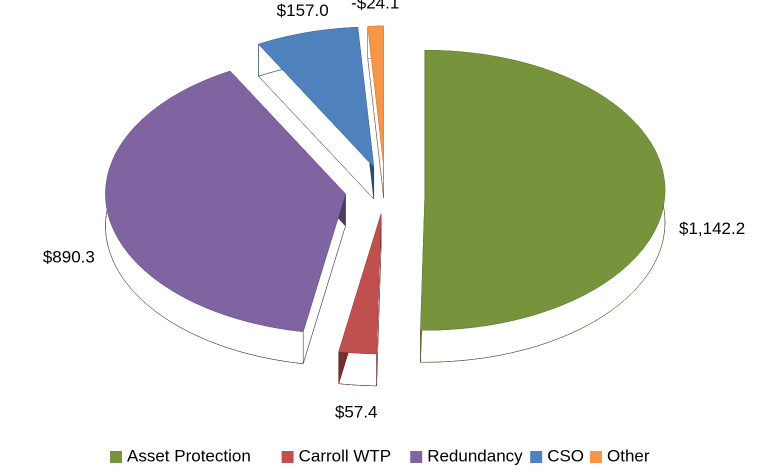 Image resolution: width=777 pixels, height=473 pixels. What do you see at coordinates (356, 412) in the screenshot?
I see `data-label: $57.4` at bounding box center [356, 412].